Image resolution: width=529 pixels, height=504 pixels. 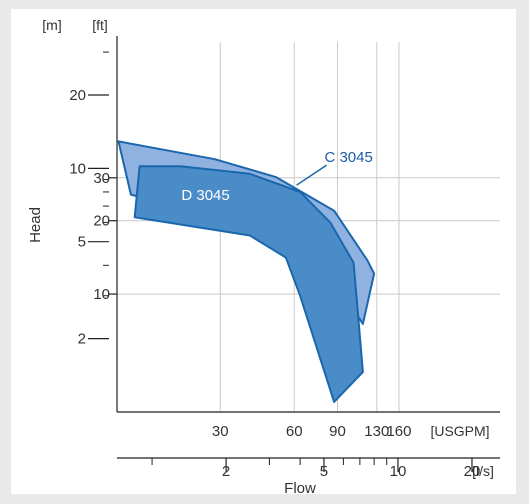 I want to click on y-axis-title: Head, so click(x=35, y=225).